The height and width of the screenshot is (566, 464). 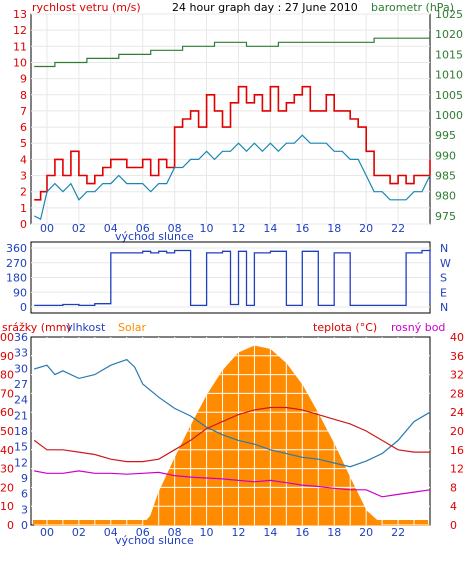 What do you see at coordinates (16, 248) in the screenshot?
I see `direction-tick-label: 360` at bounding box center [16, 248].